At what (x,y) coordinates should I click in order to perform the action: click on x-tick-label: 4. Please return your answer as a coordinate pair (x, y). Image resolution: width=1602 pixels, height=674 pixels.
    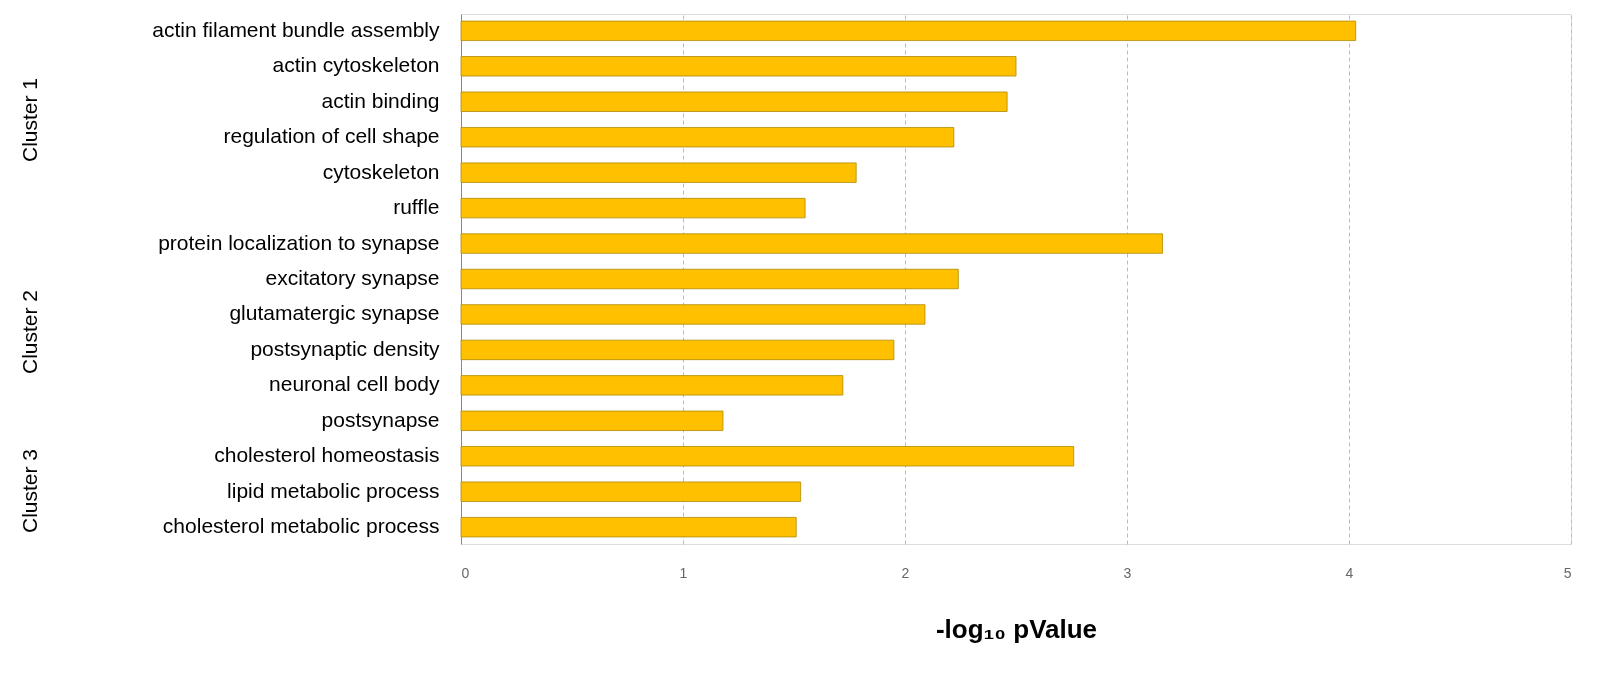
    Looking at the image, I should click on (1349, 572).